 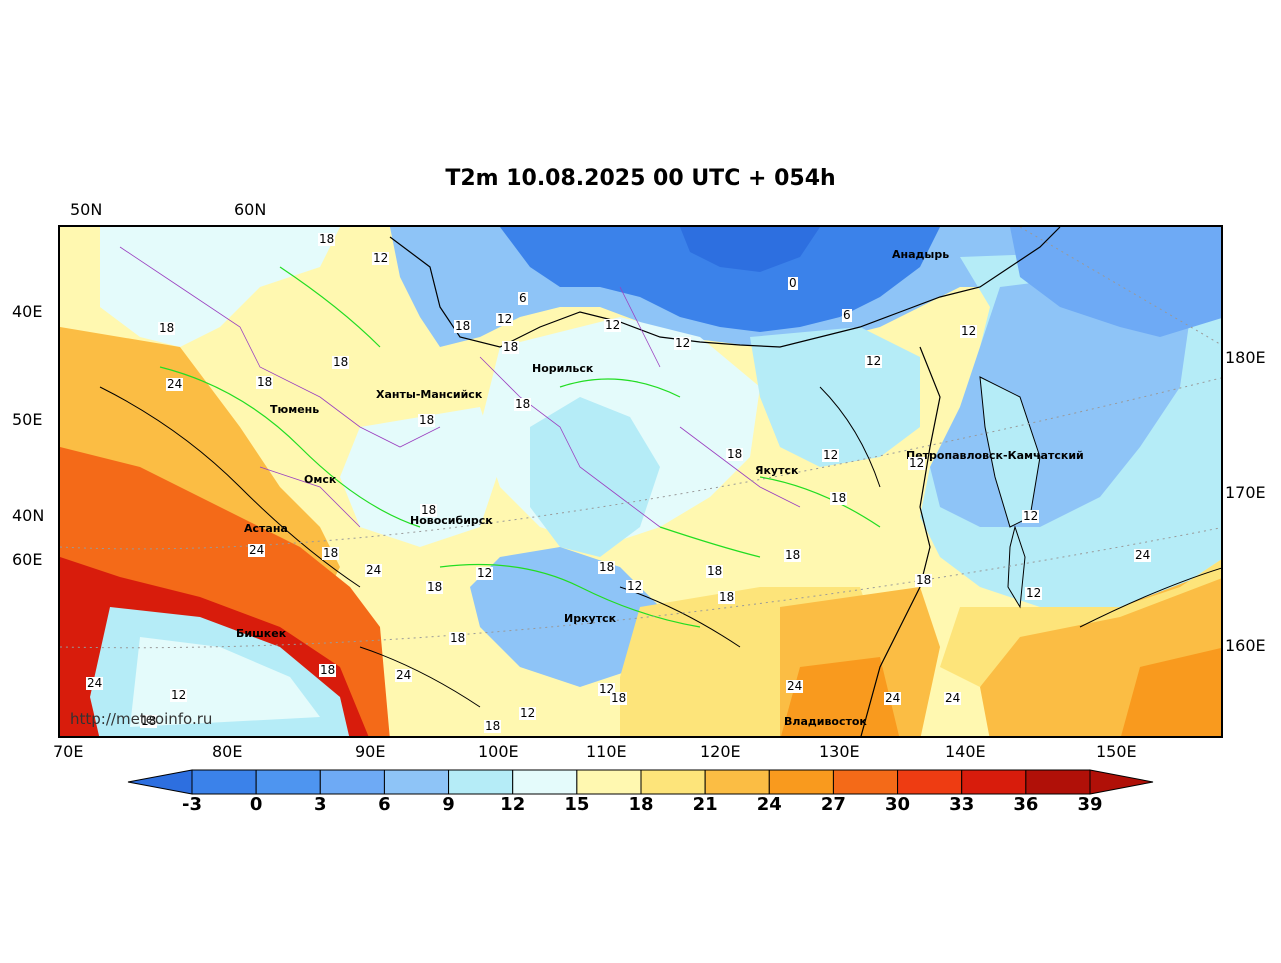 What do you see at coordinates (720, 279) in the screenshot?
I see `arctic-deep-cold` at bounding box center [720, 279].